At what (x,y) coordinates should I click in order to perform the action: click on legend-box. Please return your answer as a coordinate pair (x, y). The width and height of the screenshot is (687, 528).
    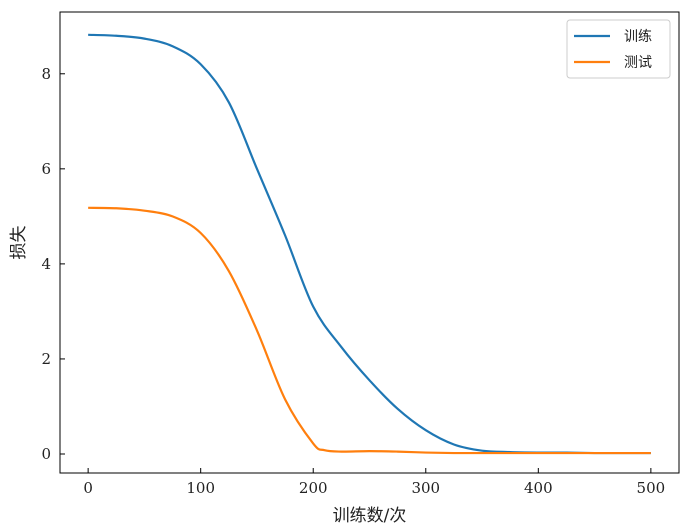
    Looking at the image, I should click on (618, 49).